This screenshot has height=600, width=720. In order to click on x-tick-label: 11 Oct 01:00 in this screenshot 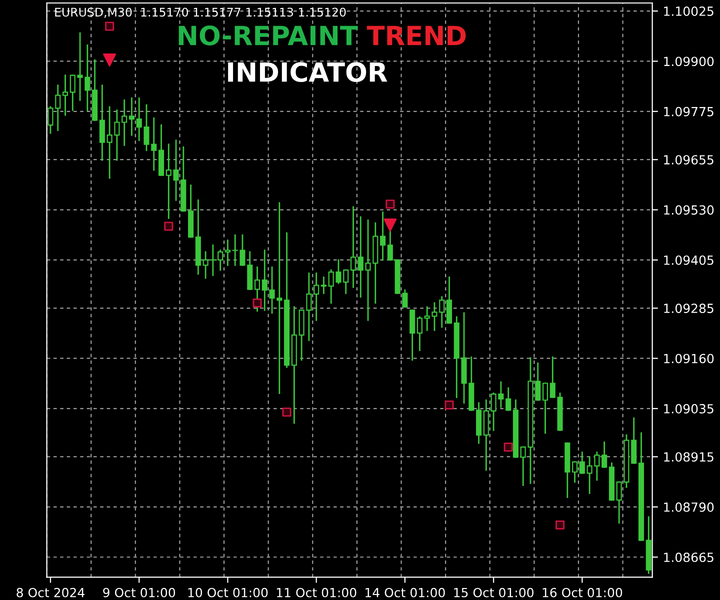, I will do `click(316, 593)`.